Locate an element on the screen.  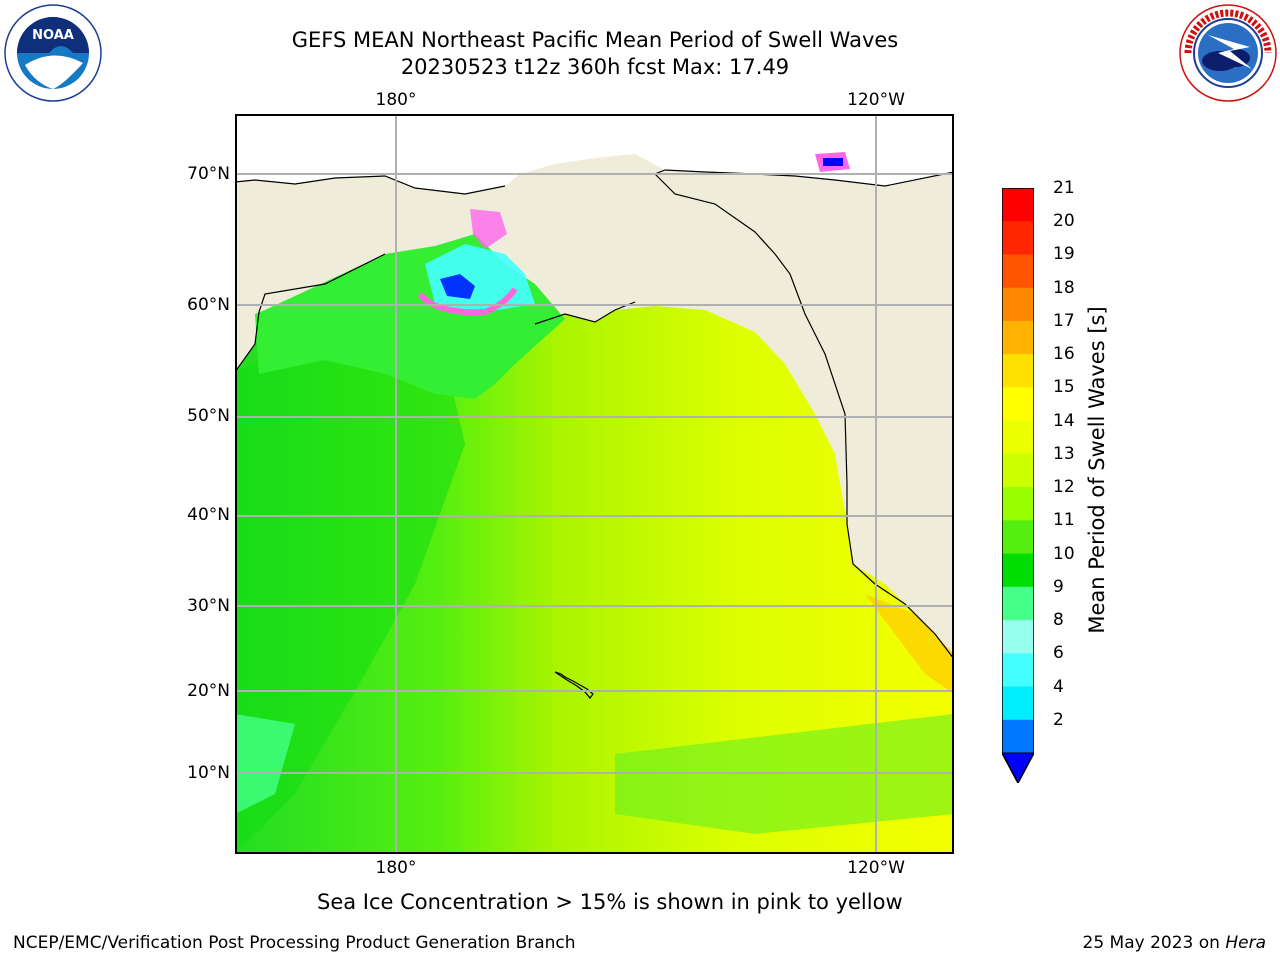
colorbar-extend-triangle is located at coordinates (1018, 767).